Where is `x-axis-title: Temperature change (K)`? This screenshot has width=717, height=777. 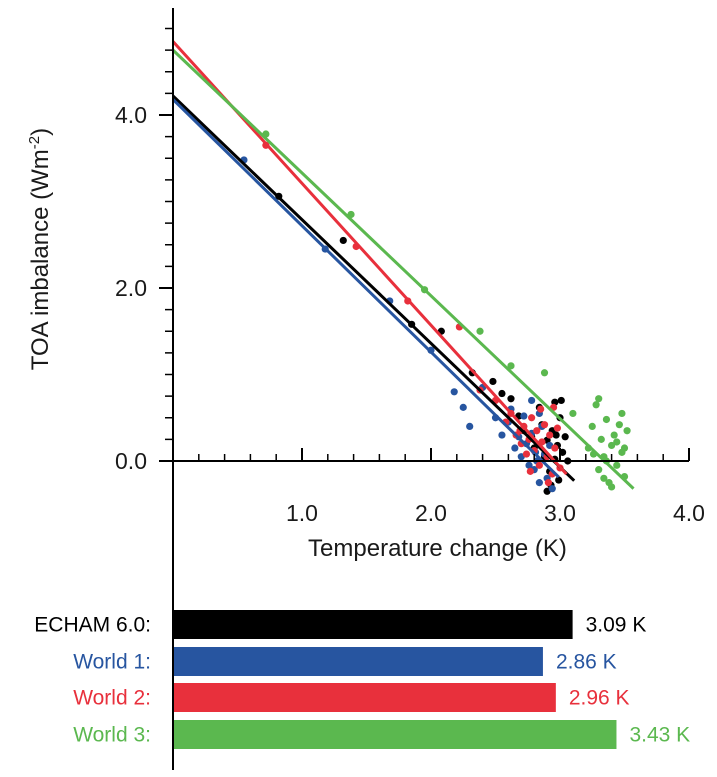
x-axis-title: Temperature change (K) is located at coordinates (437, 548).